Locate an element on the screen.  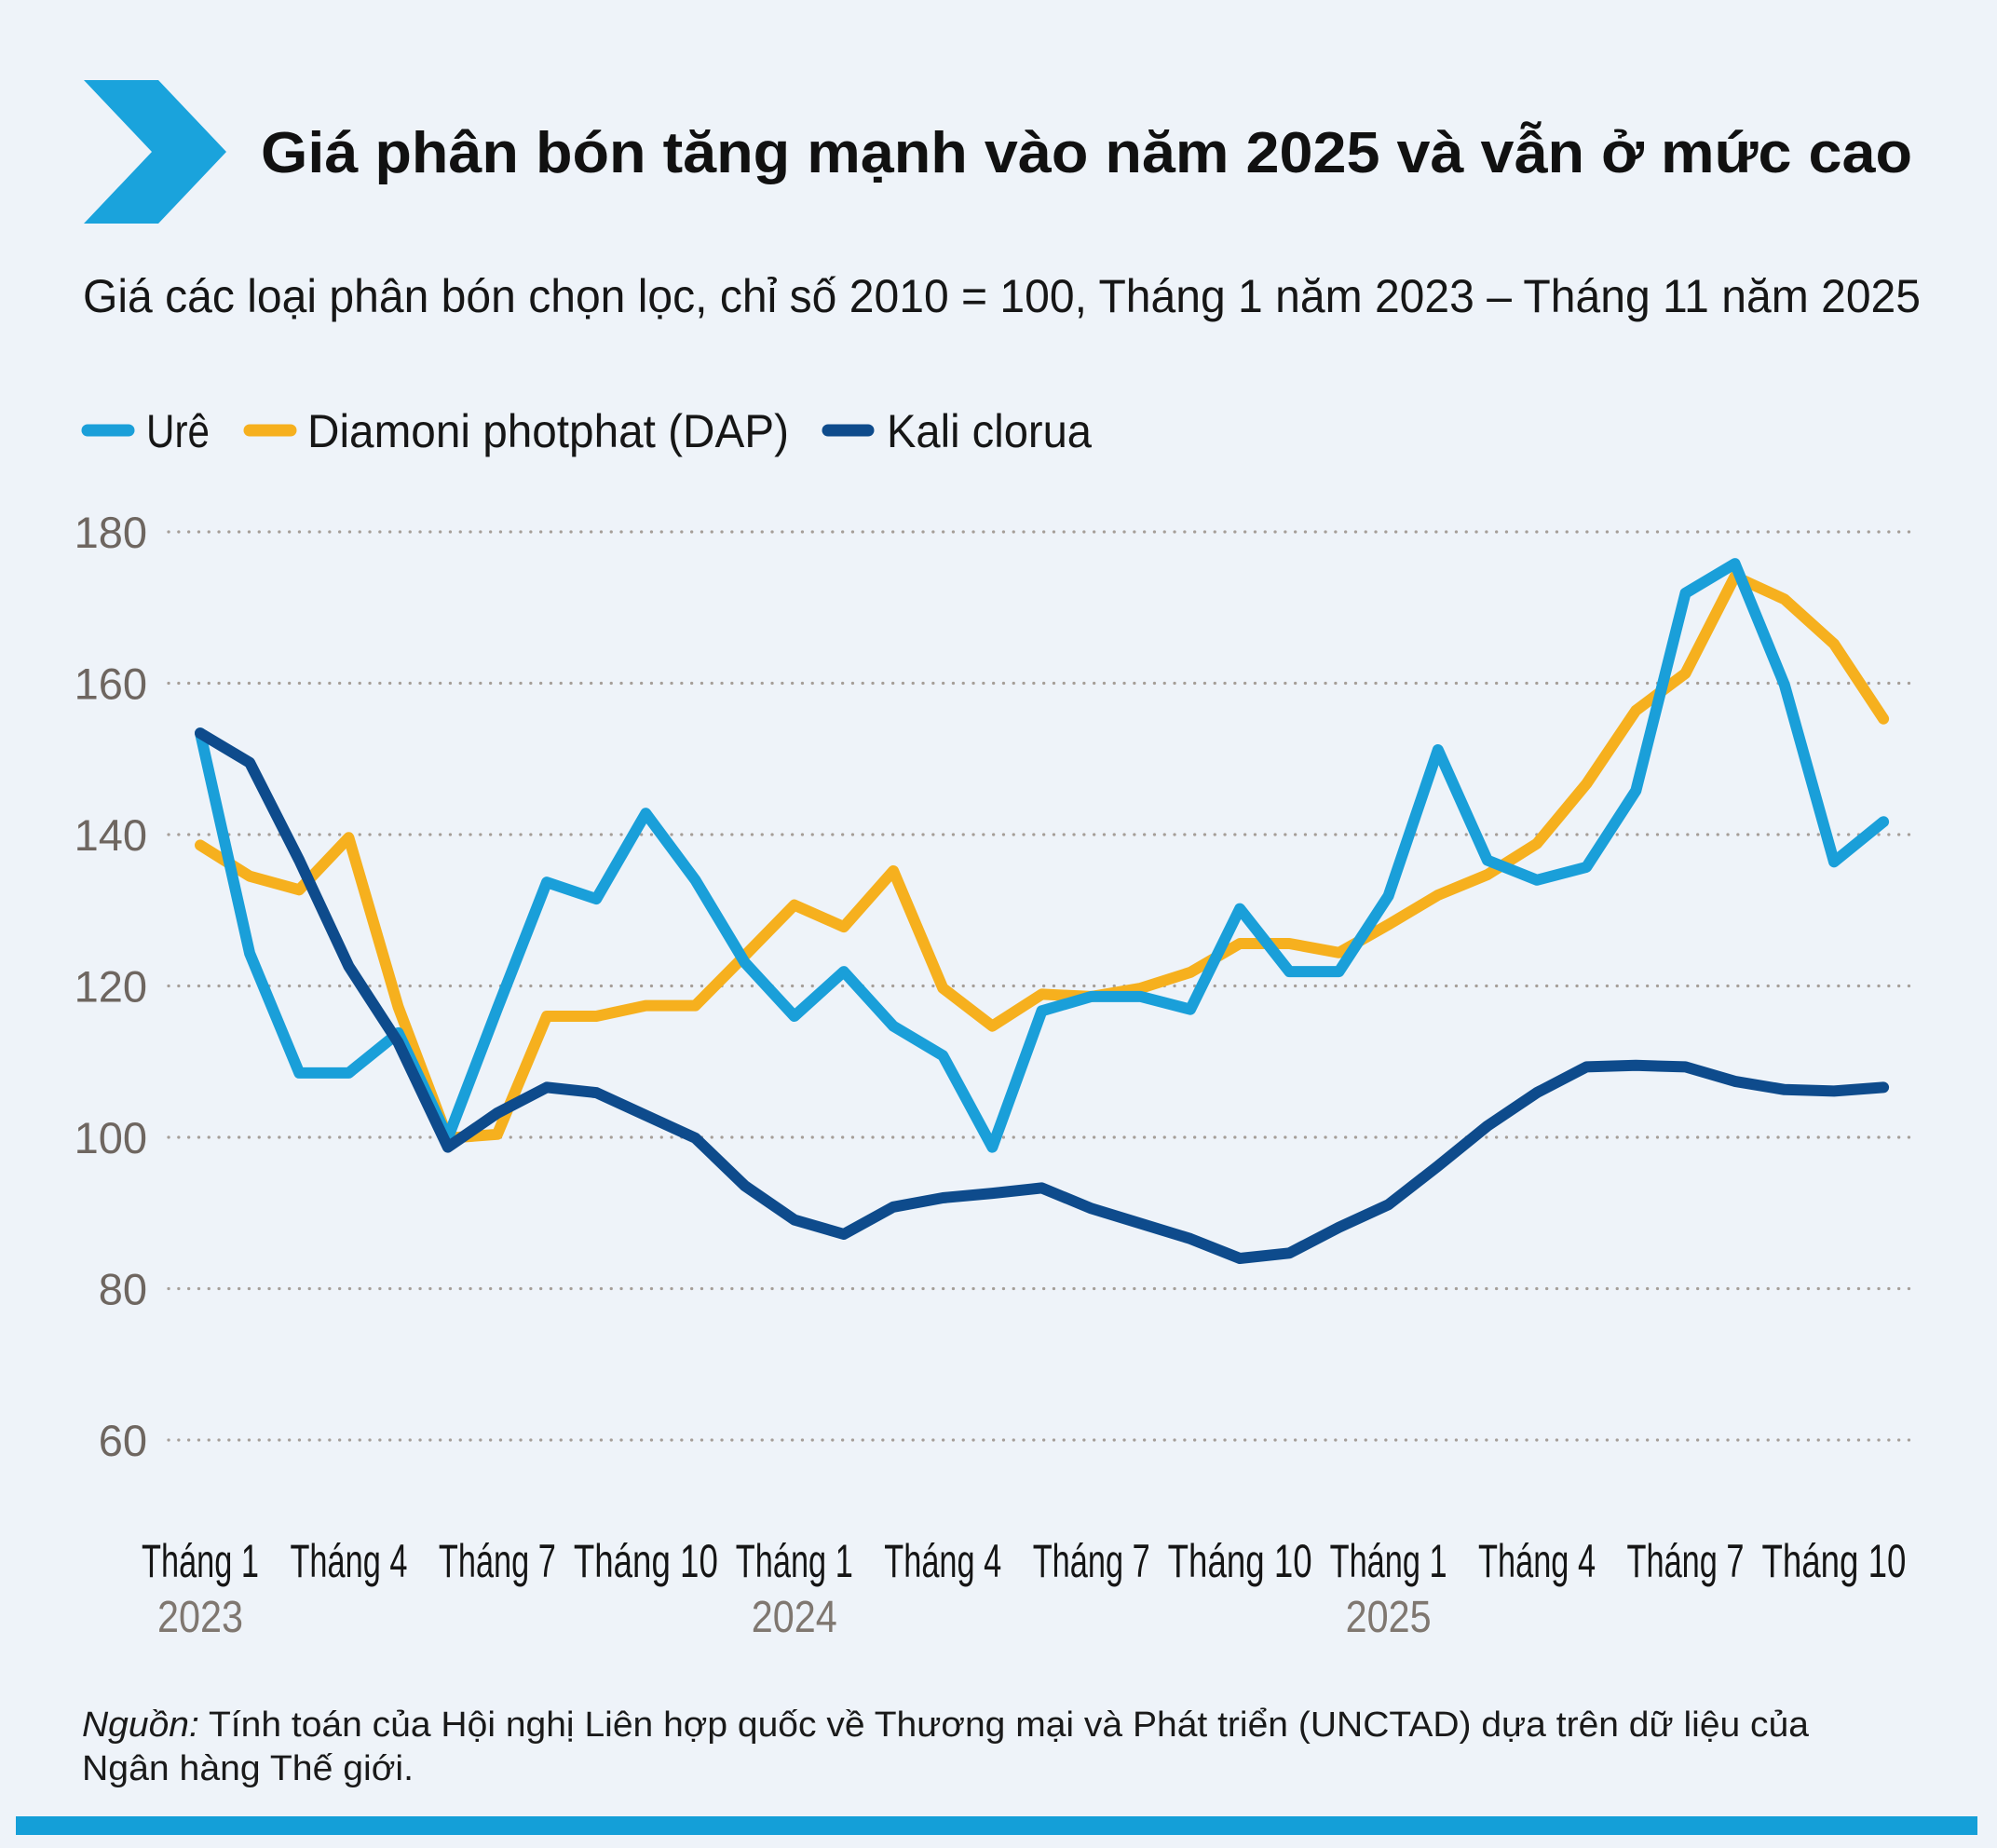
bottom-accent-bar is located at coordinates (996, 1825).